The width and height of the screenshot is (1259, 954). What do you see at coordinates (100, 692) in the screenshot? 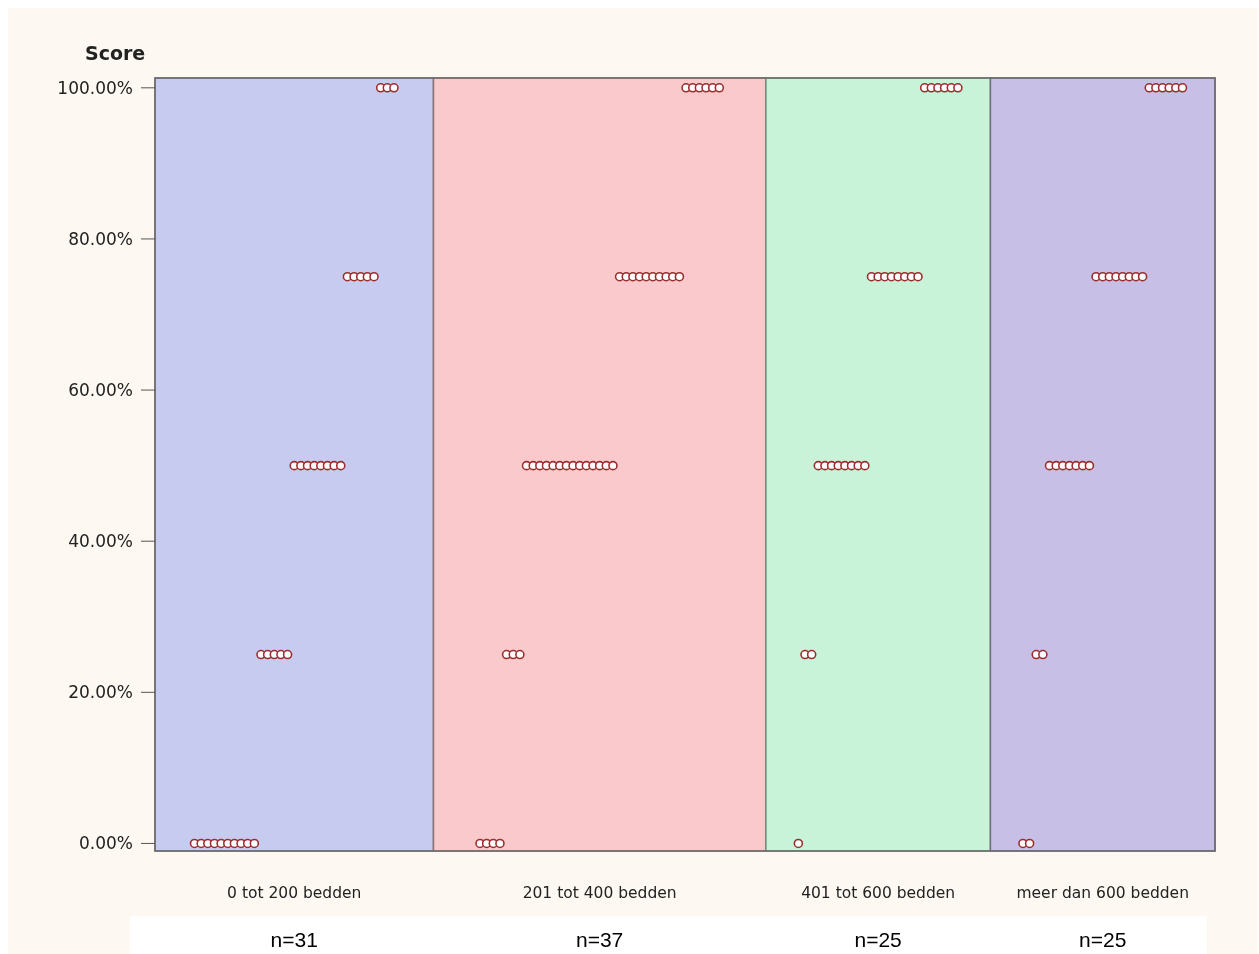
I see `y-tick-label: 20.00%` at bounding box center [100, 692].